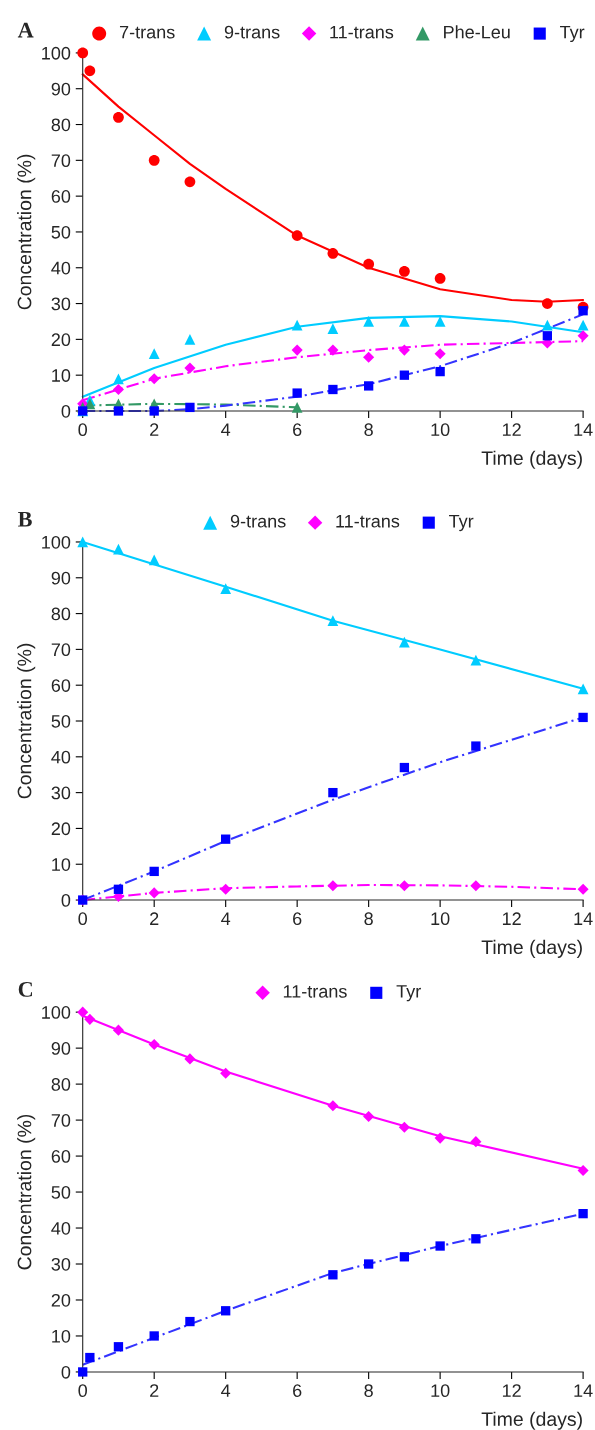 This screenshot has height=1430, width=595. I want to click on legend-label: 7-trans, so click(147, 32).